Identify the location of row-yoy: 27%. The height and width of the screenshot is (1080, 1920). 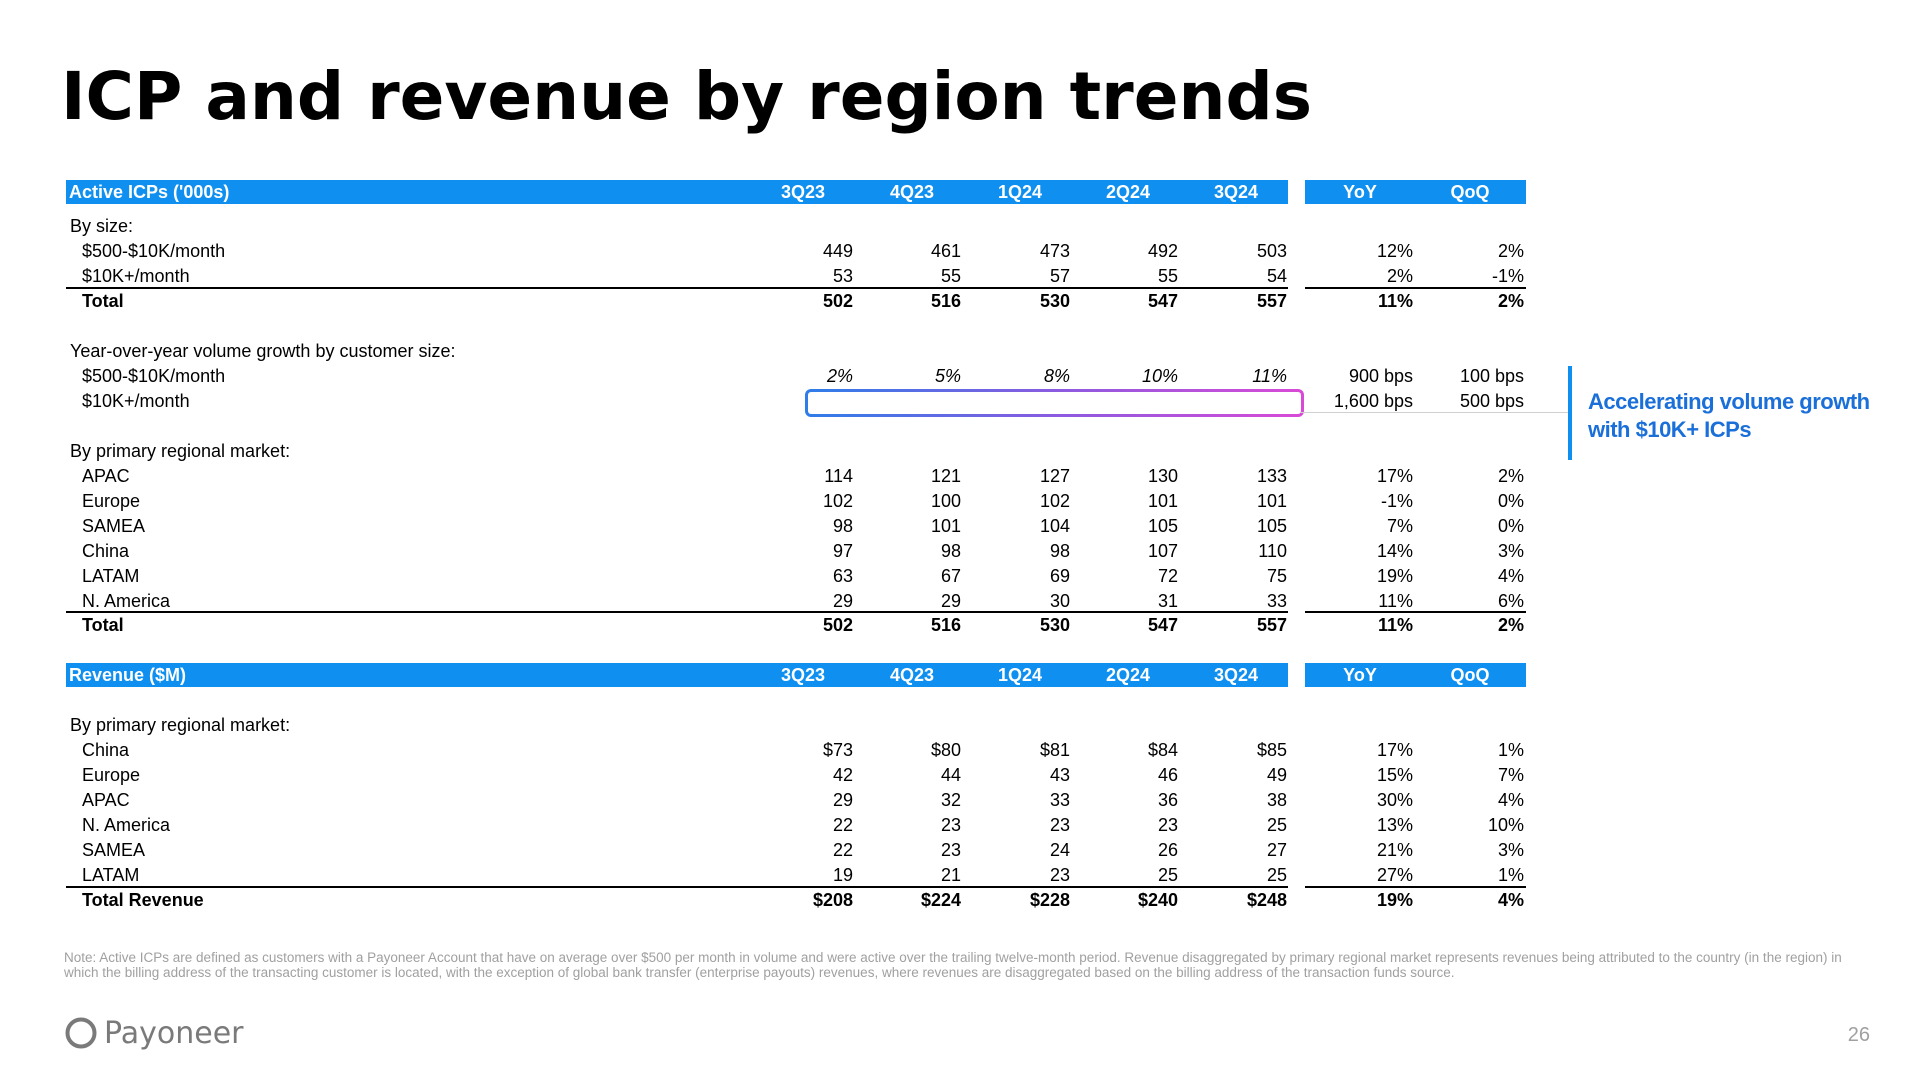
(1394, 875).